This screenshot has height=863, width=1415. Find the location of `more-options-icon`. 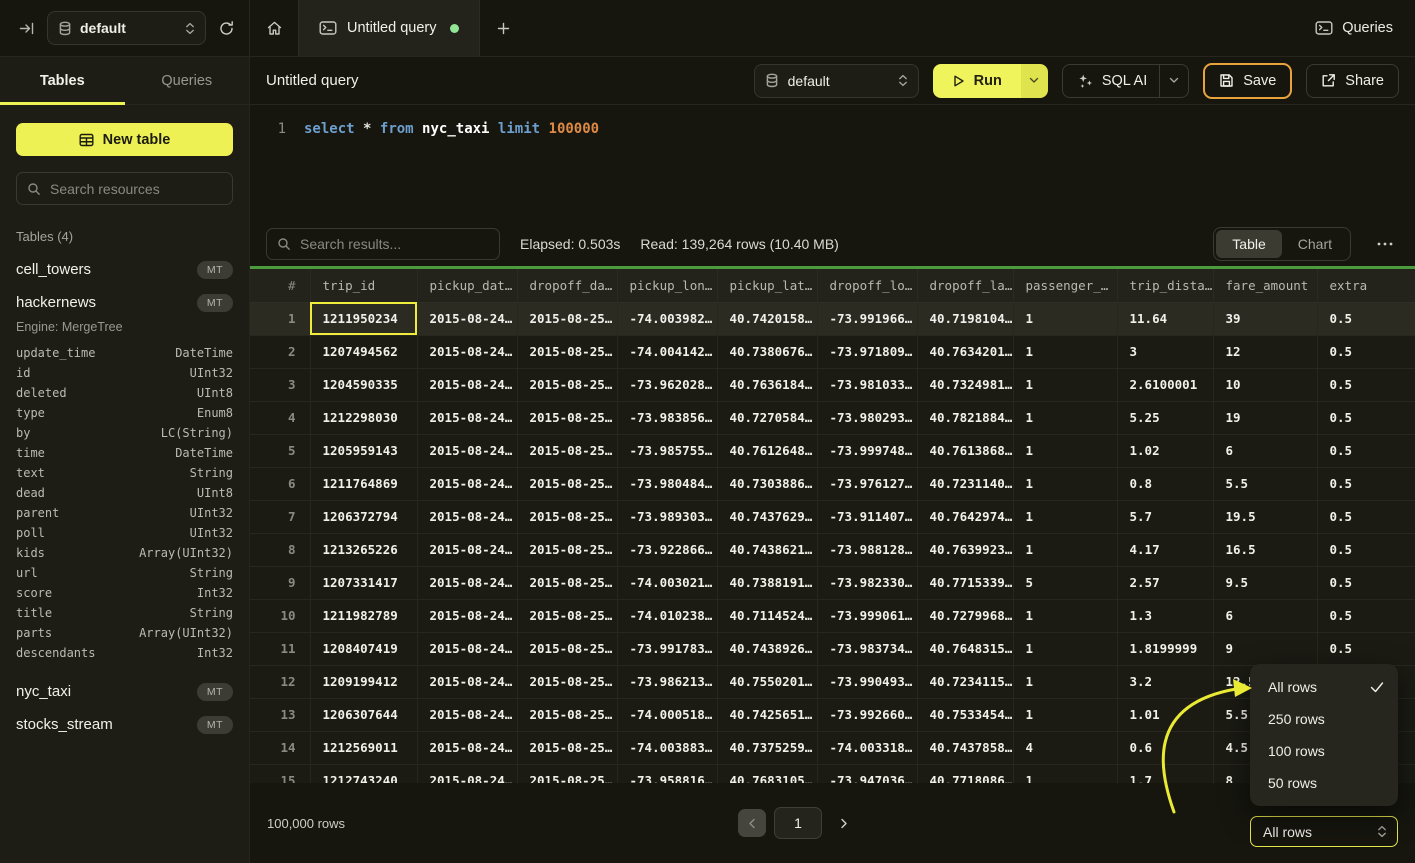

more-options-icon is located at coordinates (1385, 244).